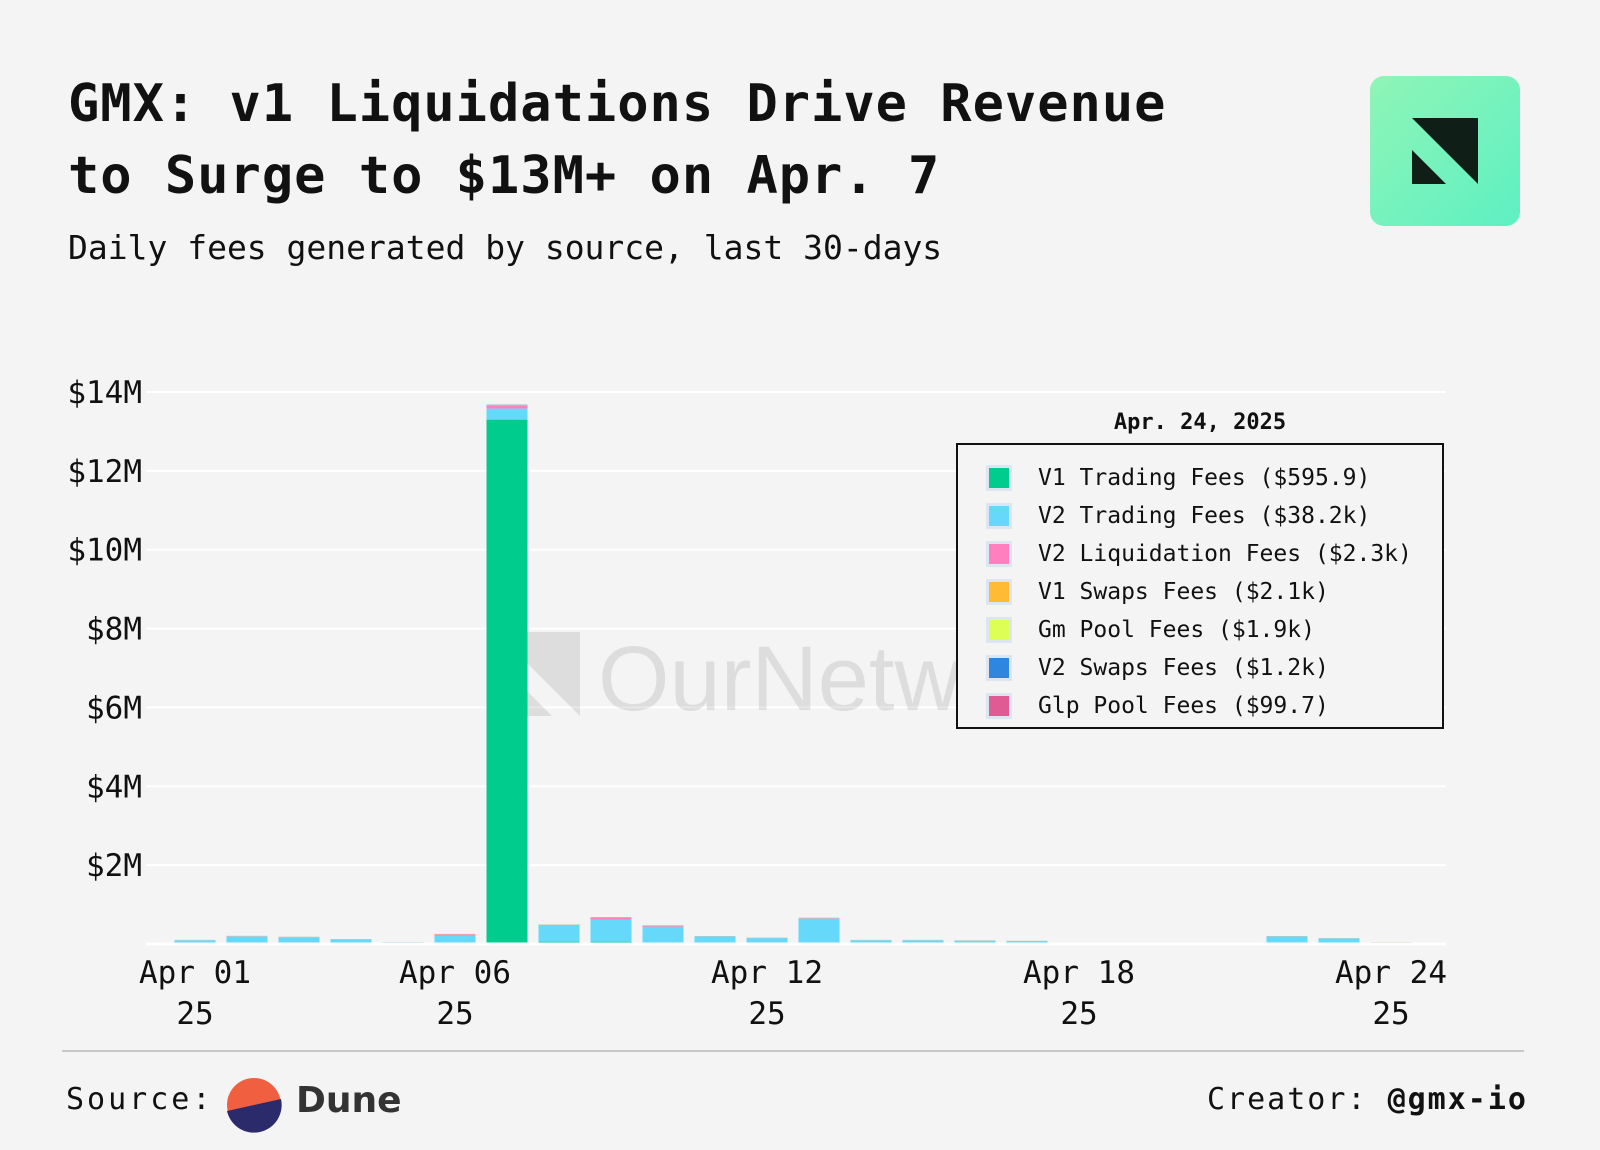  Describe the element at coordinates (114, 708) in the screenshot. I see `y-tick-label: $6M` at that location.